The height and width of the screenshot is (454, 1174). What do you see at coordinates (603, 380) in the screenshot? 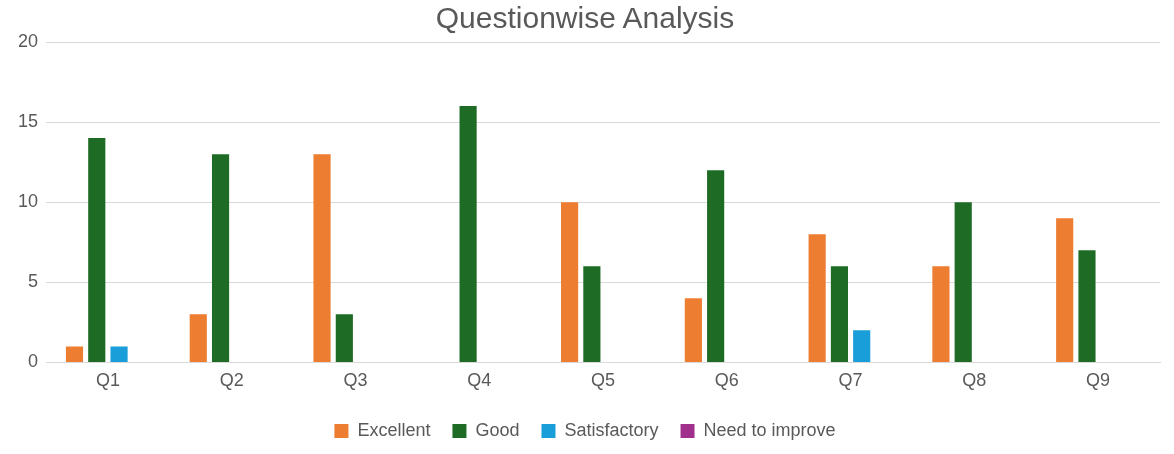
I see `x-tick-label: Q5` at bounding box center [603, 380].